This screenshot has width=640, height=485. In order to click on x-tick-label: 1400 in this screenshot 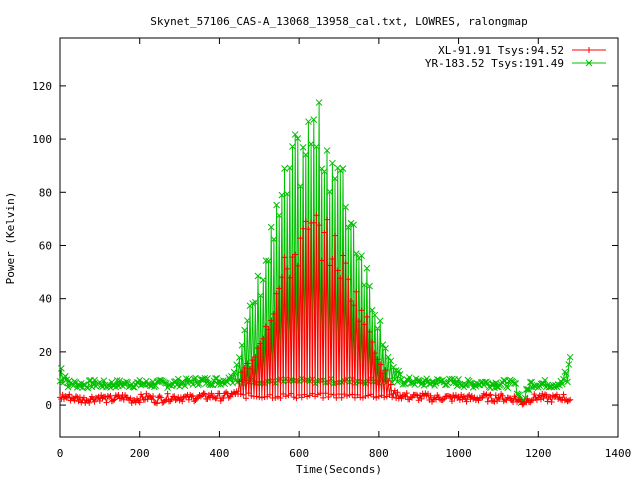, I will do `click(618, 453)`.